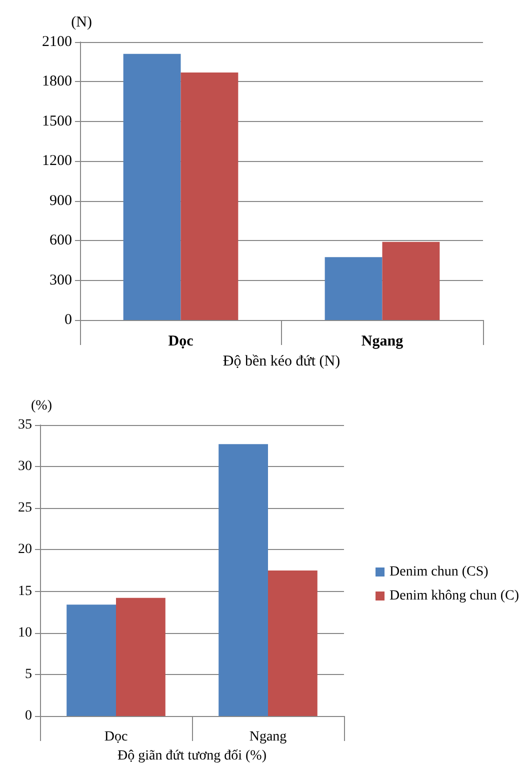 The height and width of the screenshot is (778, 529). I want to click on y-tick-label: 2100, so click(57, 42).